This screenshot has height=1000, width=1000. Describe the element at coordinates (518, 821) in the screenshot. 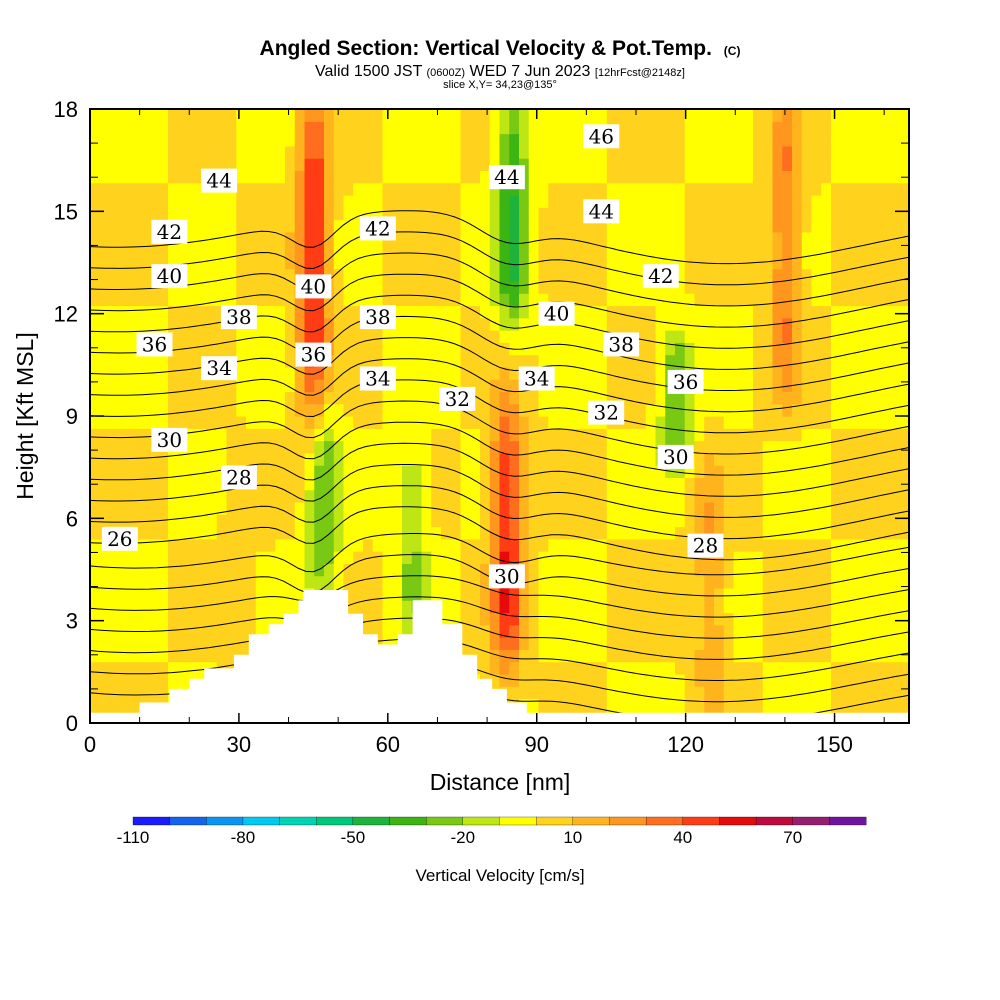

I see `colorbar-swatch` at that location.